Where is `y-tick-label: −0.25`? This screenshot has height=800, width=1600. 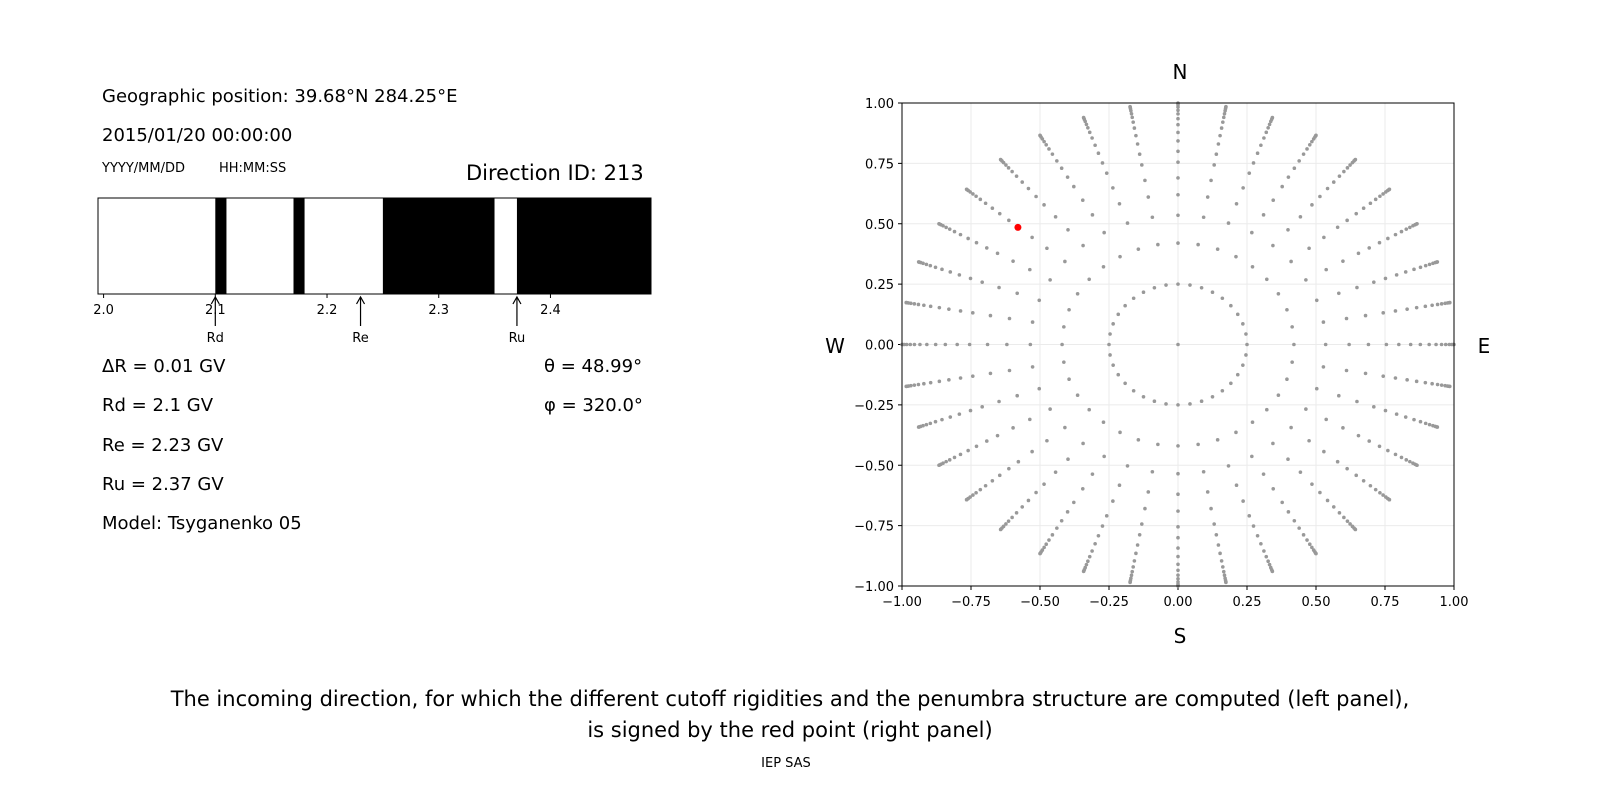
y-tick-label: −0.25 is located at coordinates (874, 406).